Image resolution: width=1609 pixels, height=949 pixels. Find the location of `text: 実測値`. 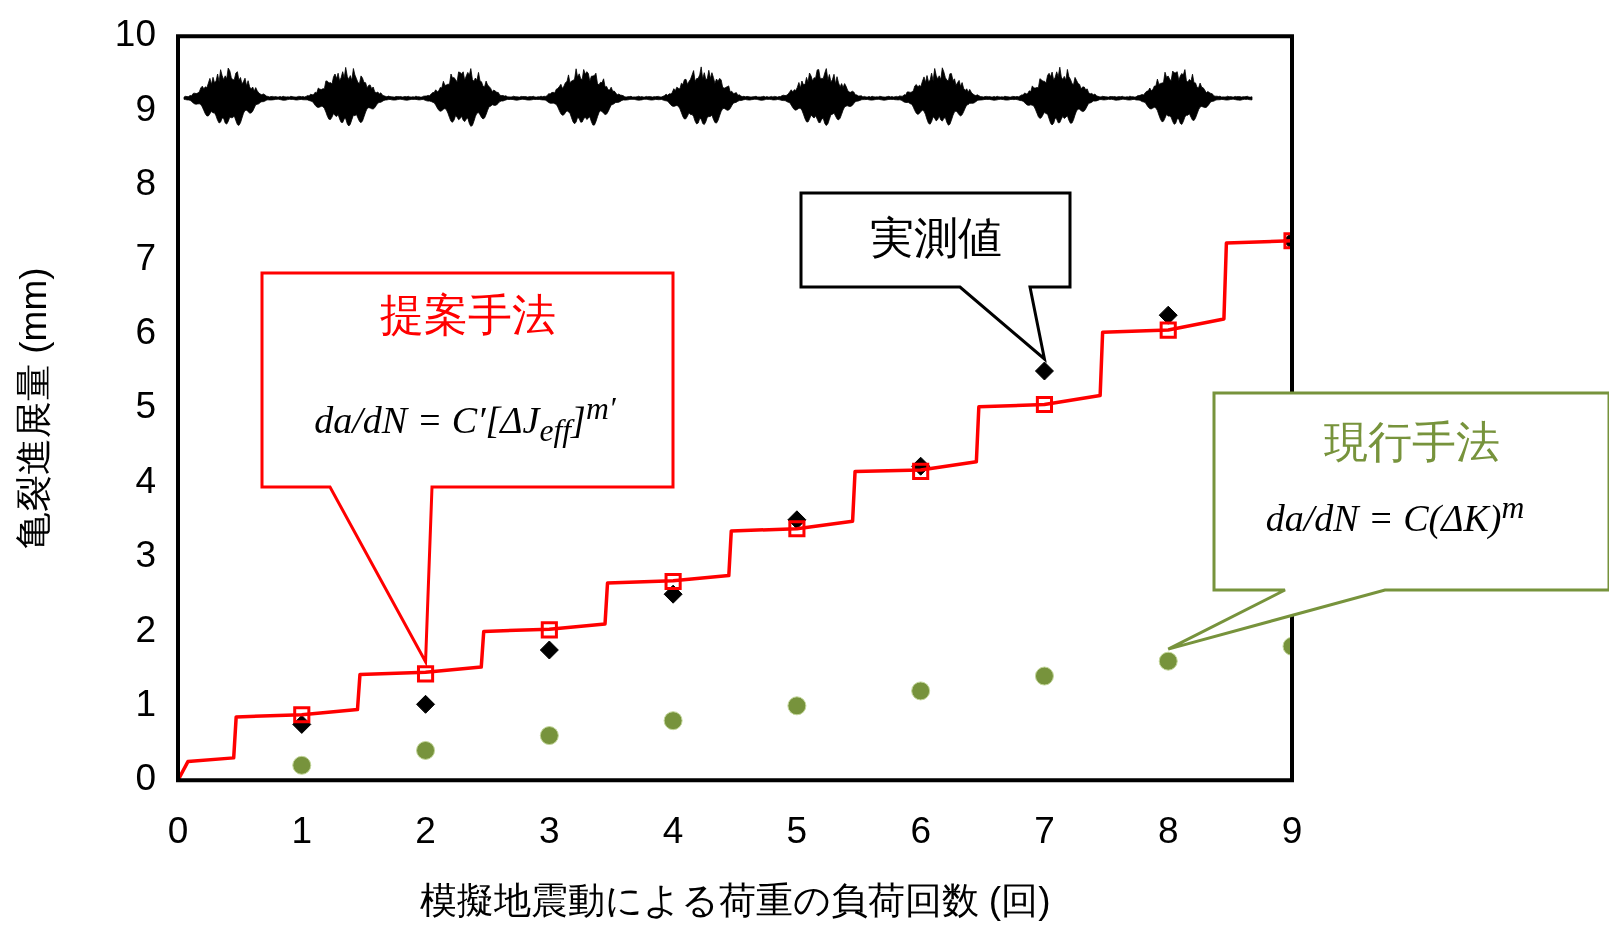

text: 実測値 is located at coordinates (935, 237).